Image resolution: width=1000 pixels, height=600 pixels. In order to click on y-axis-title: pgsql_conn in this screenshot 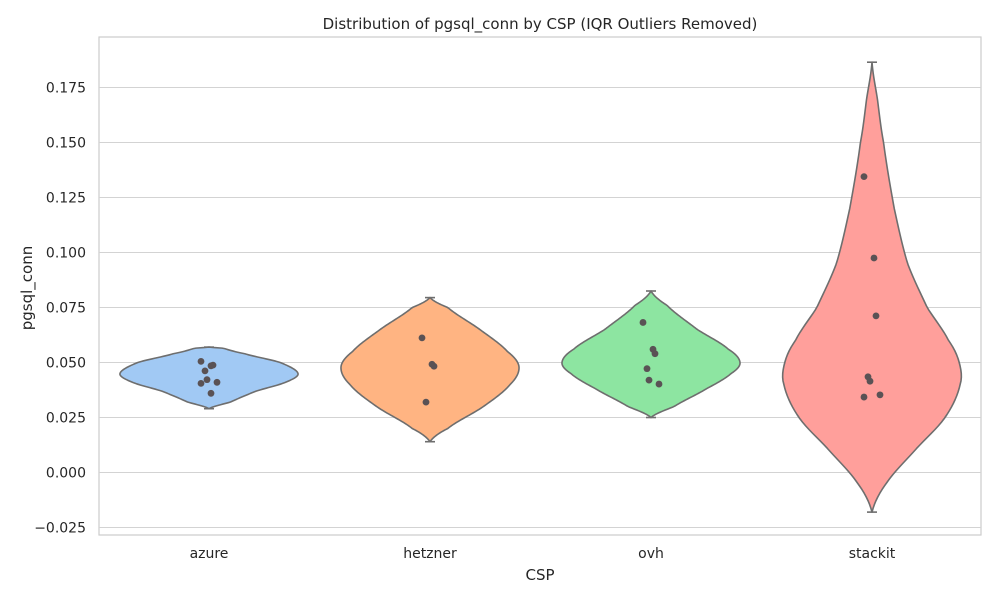, I will do `click(27, 288)`.